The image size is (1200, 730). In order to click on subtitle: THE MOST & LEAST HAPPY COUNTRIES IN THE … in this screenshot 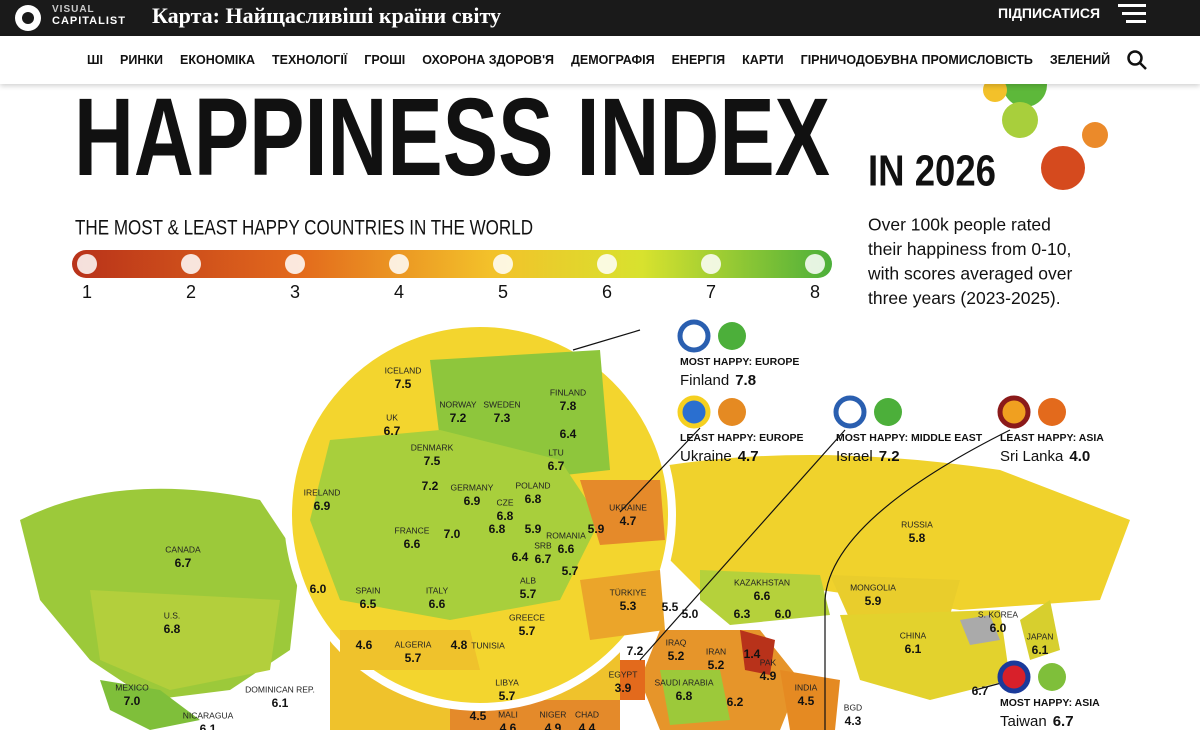, I will do `click(304, 228)`.